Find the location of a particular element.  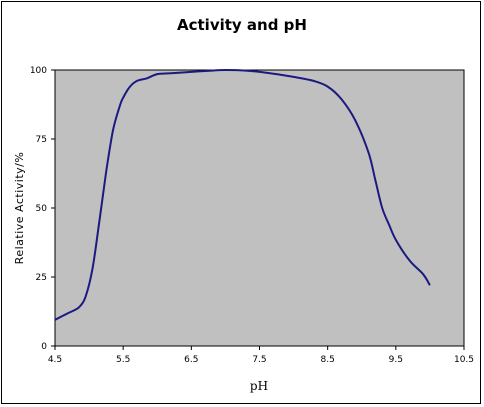

x-tick-label: 6.5 is located at coordinates (191, 360).